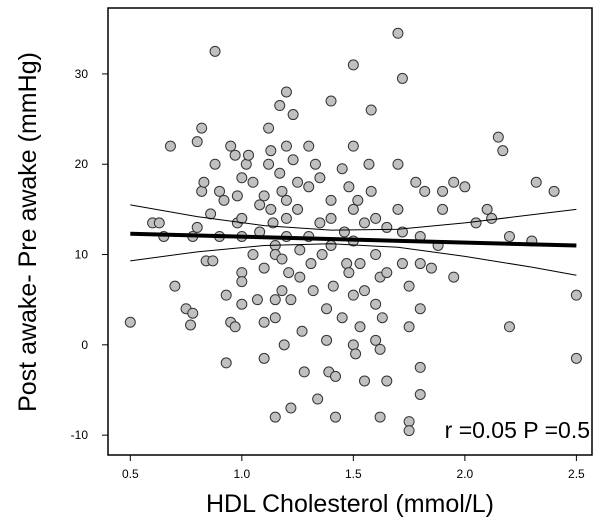 This screenshot has height=532, width=597. I want to click on y-tick-label: 0, so click(84, 345).